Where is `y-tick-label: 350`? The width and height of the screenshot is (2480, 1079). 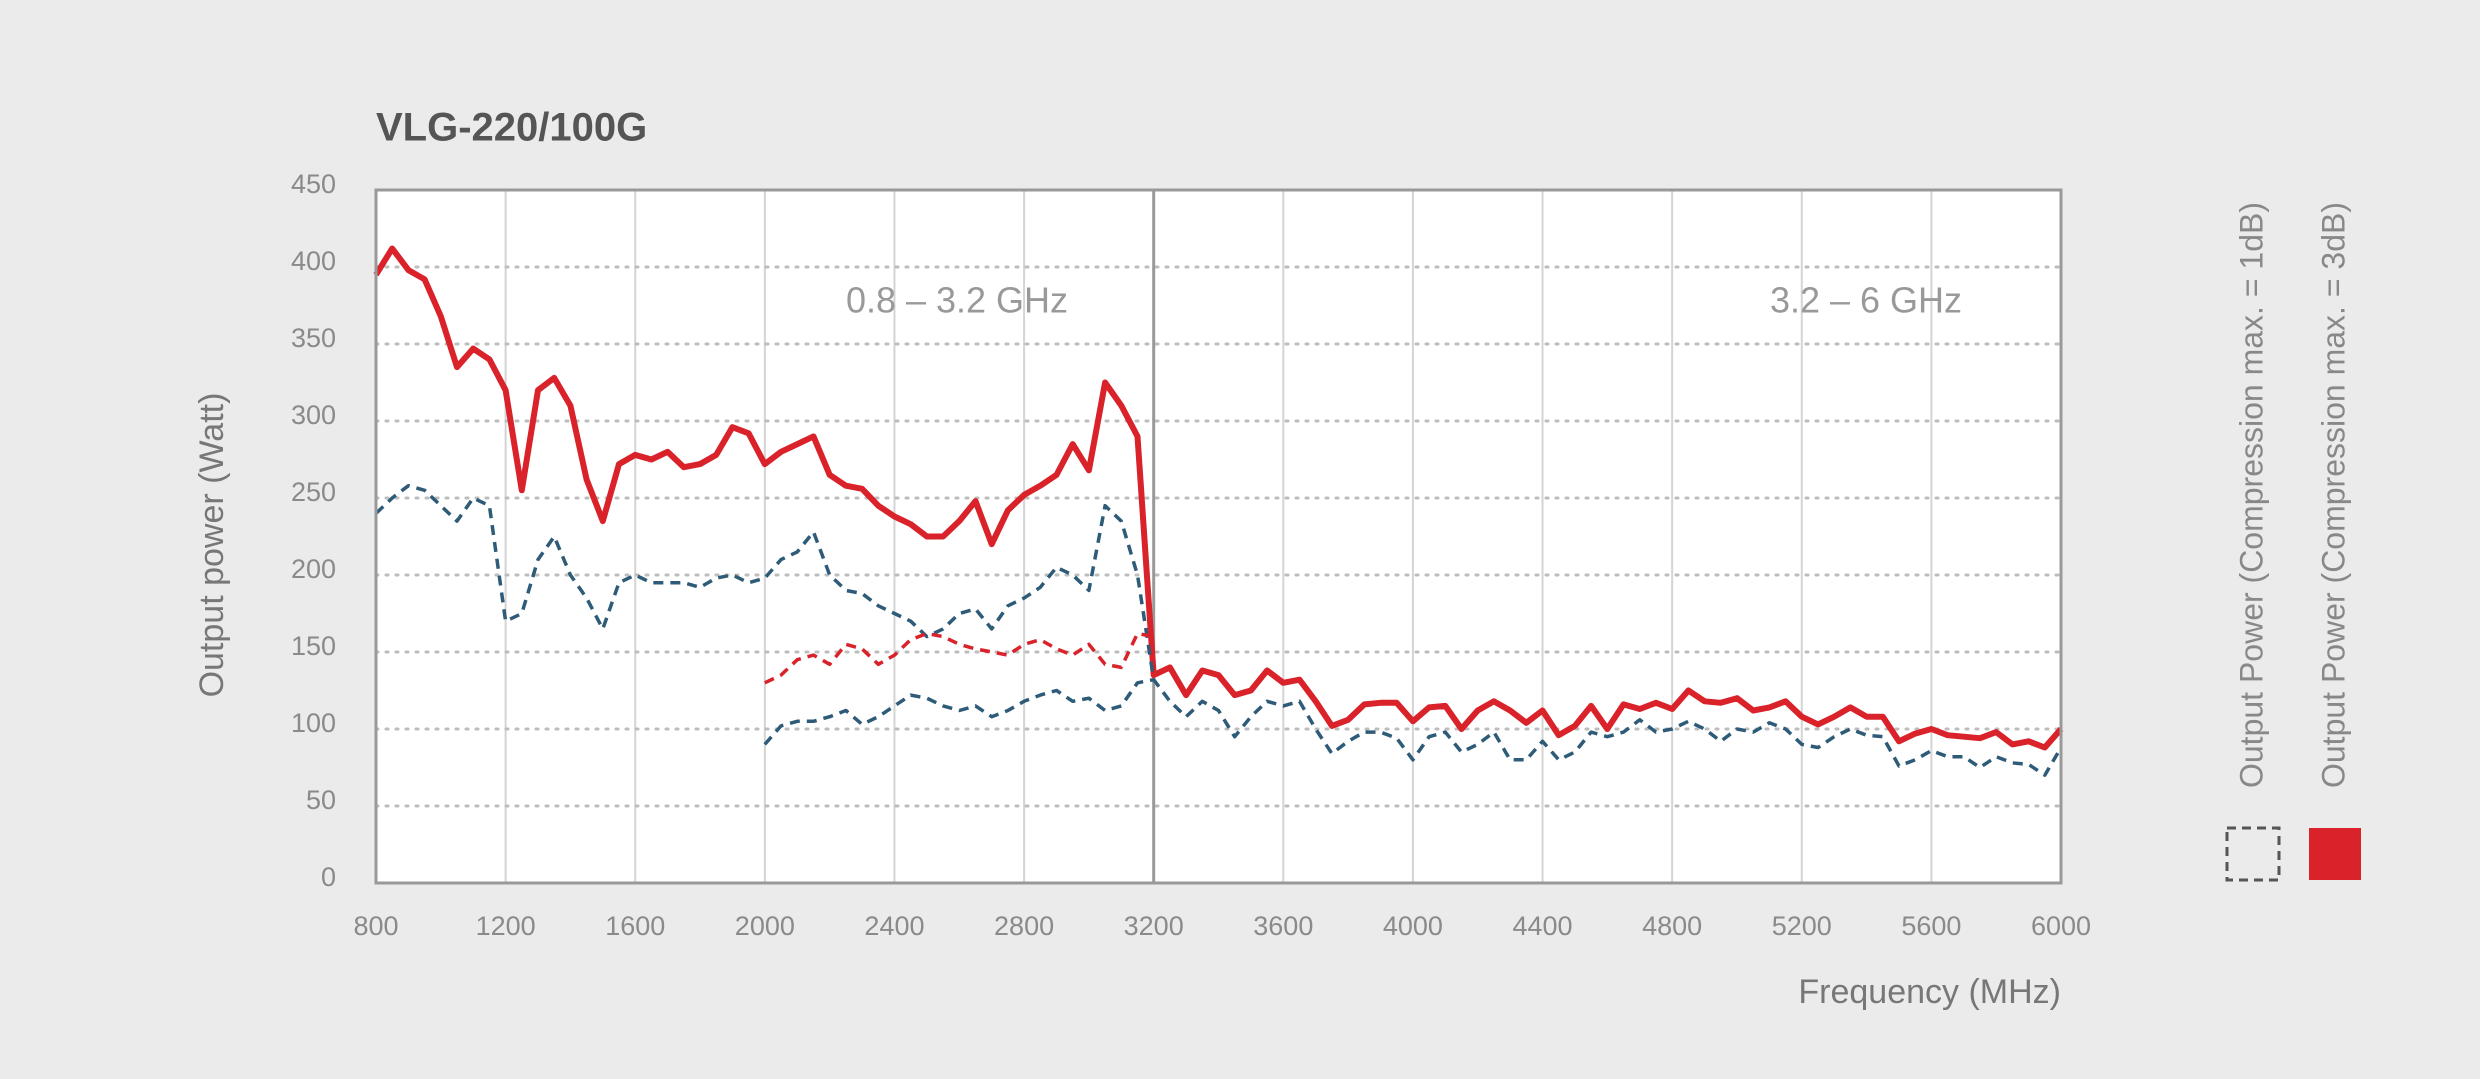 y-tick-label: 350 is located at coordinates (313, 338).